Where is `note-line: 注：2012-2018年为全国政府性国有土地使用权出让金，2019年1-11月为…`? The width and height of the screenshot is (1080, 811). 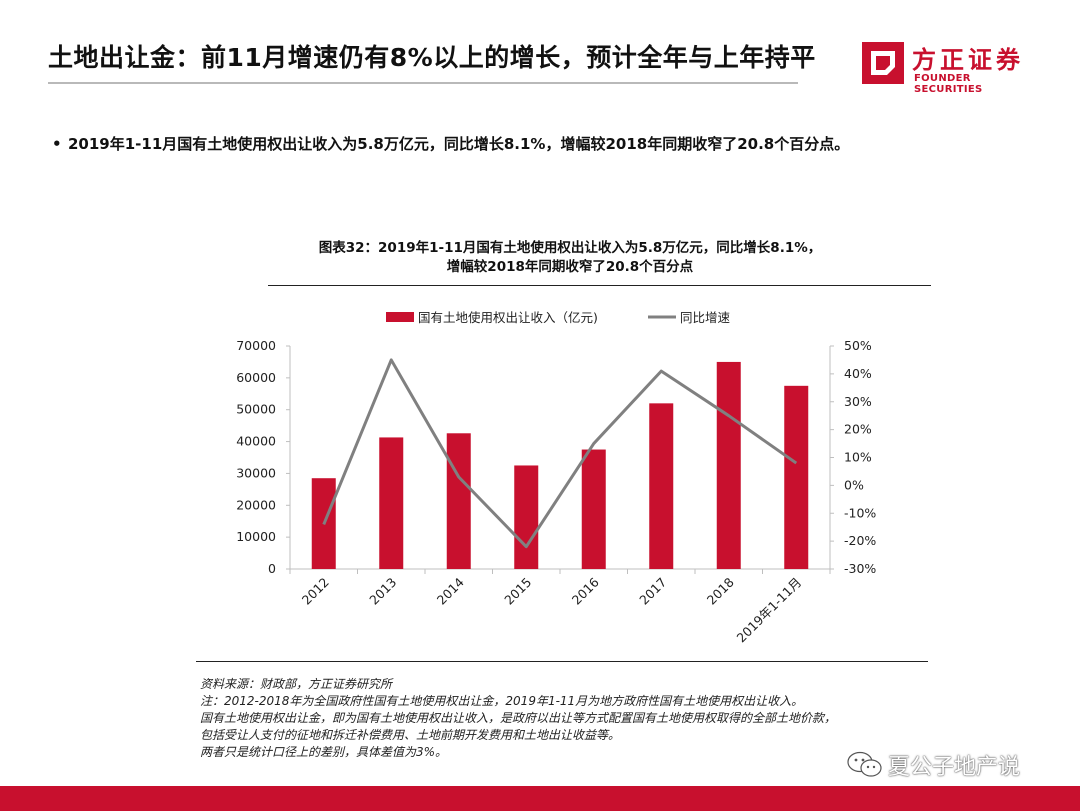 note-line: 注：2012-2018年为全国政府性国有土地使用权出让金，2019年1-11月为… is located at coordinates (502, 701).